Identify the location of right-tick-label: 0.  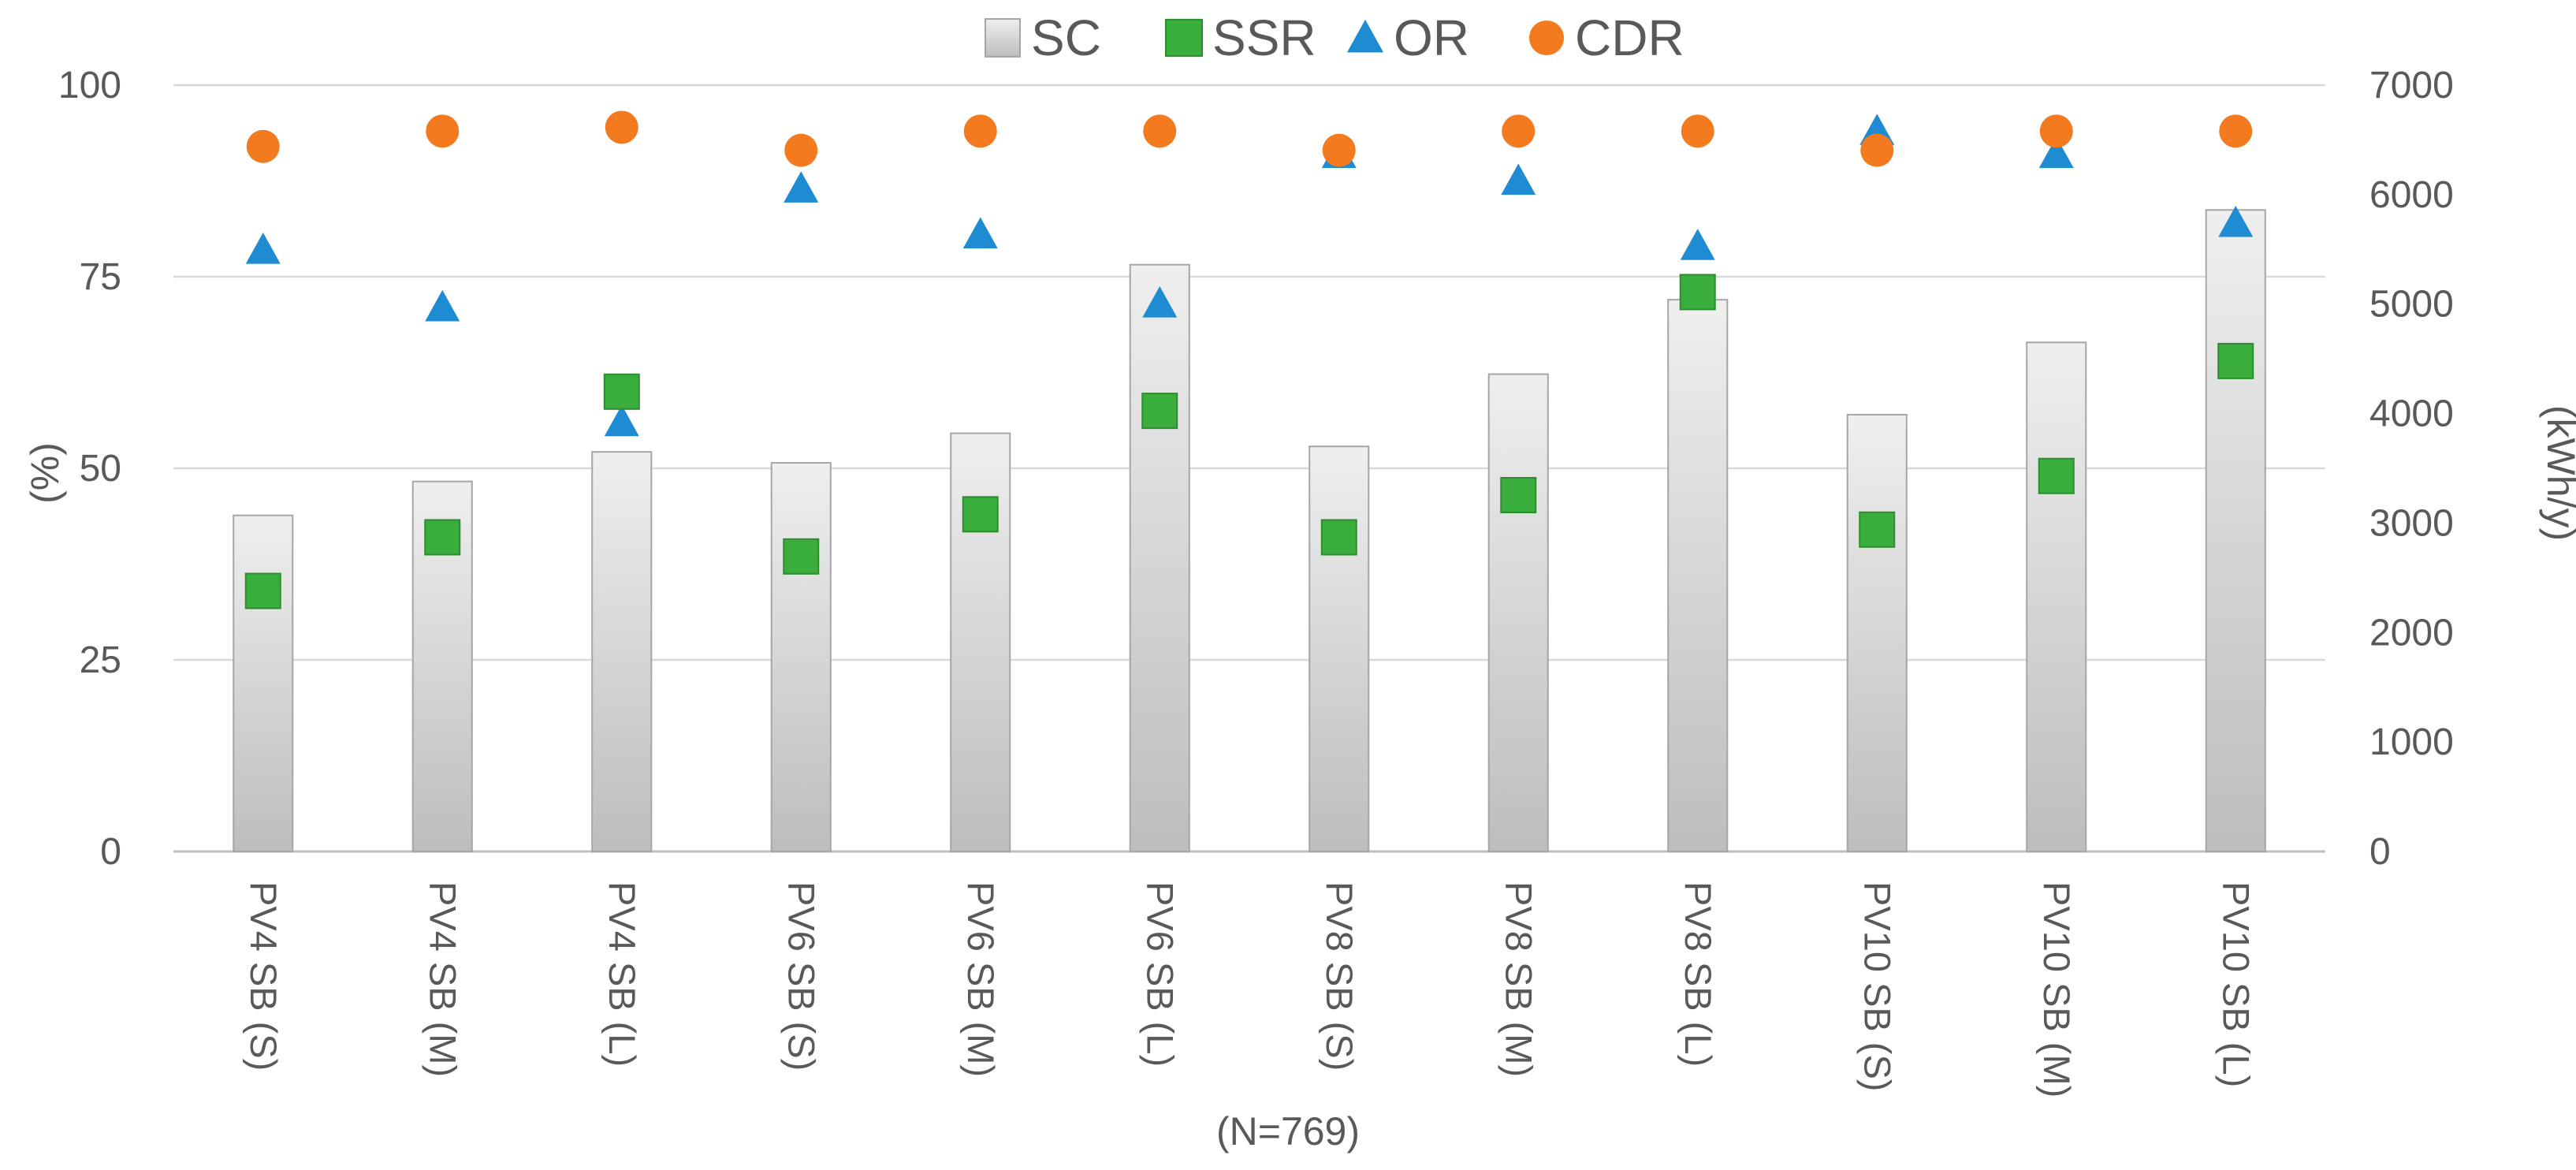
(2380, 852).